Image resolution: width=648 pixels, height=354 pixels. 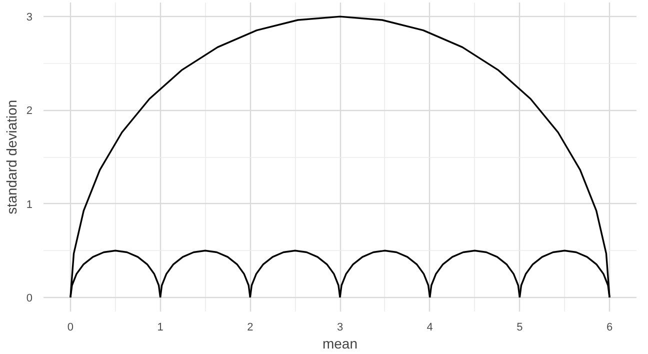 What do you see at coordinates (29, 18) in the screenshot?
I see `y-tick-label: 3` at bounding box center [29, 18].